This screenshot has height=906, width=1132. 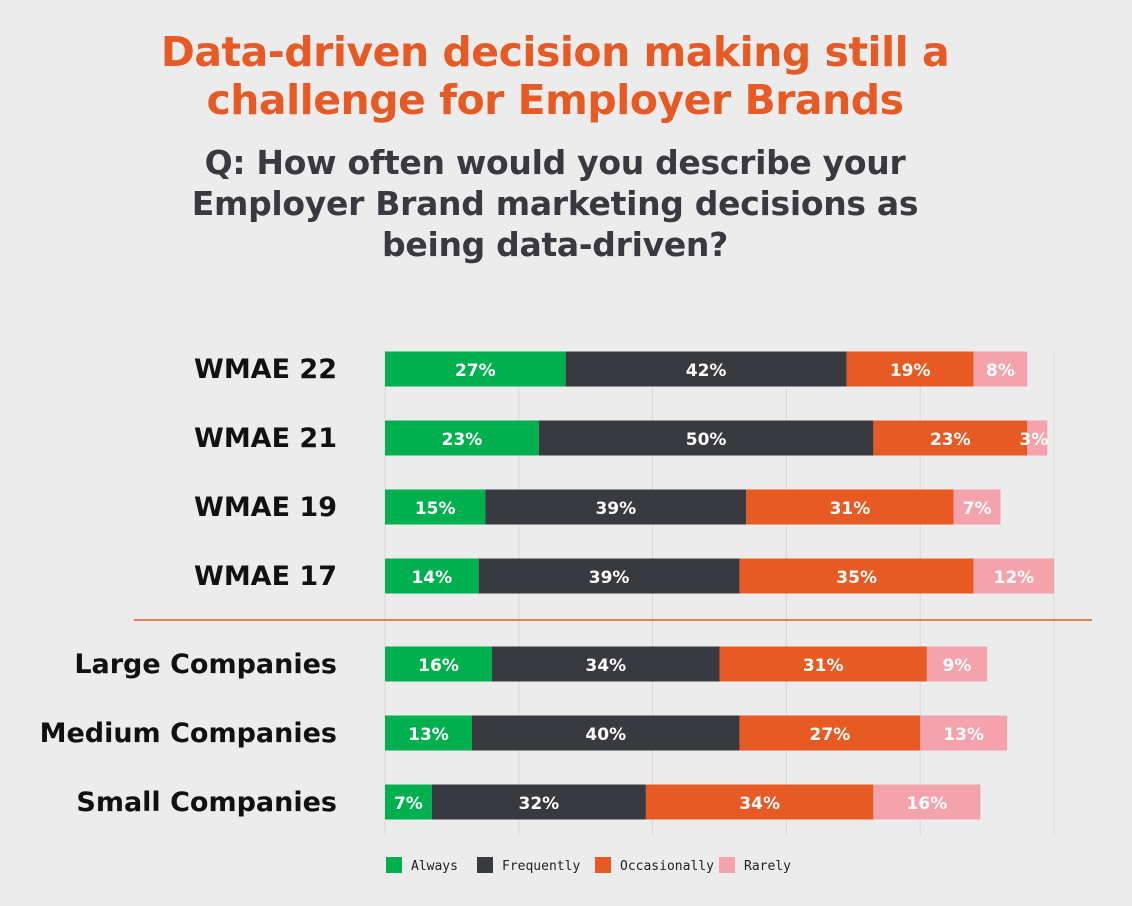 I want to click on data-label: 35%, so click(x=856, y=578).